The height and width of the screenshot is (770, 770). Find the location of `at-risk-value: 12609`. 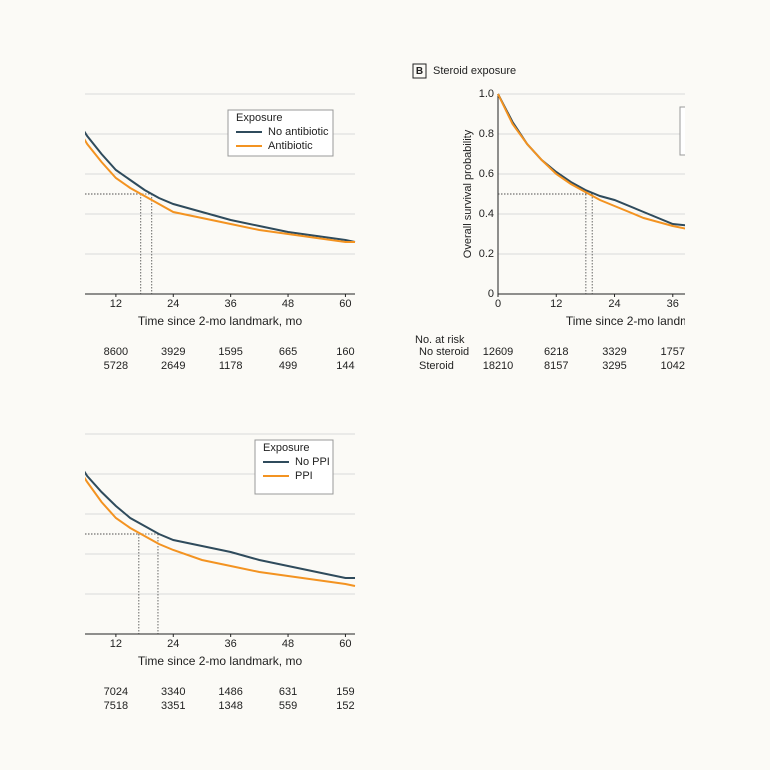

at-risk-value: 12609 is located at coordinates (498, 352).